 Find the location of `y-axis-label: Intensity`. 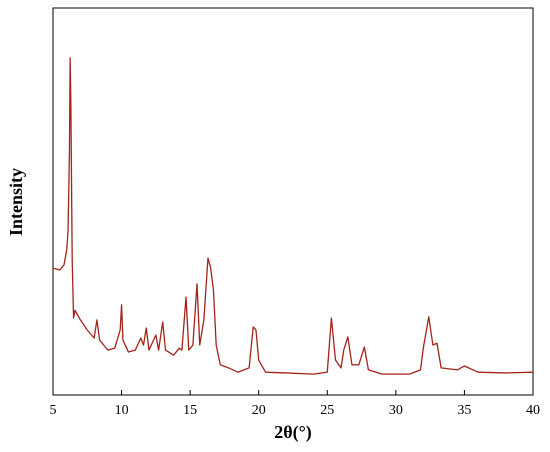

y-axis-label: Intensity is located at coordinates (16, 202).